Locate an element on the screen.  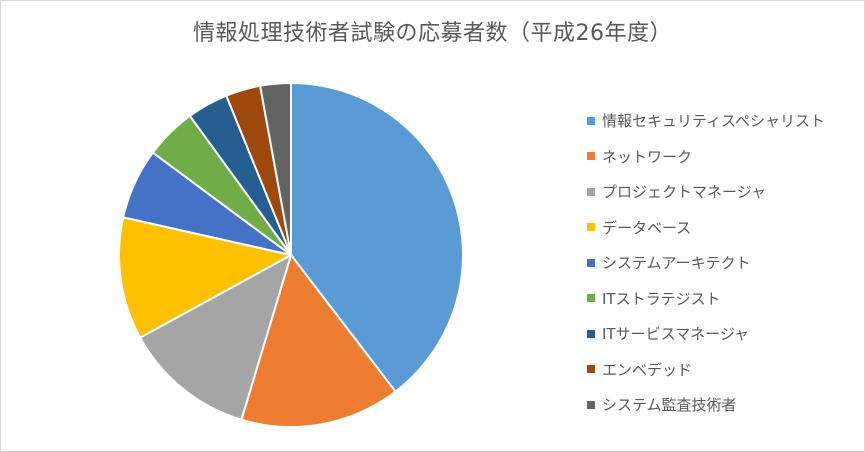
legend-item: ネットワーク is located at coordinates (706, 157).